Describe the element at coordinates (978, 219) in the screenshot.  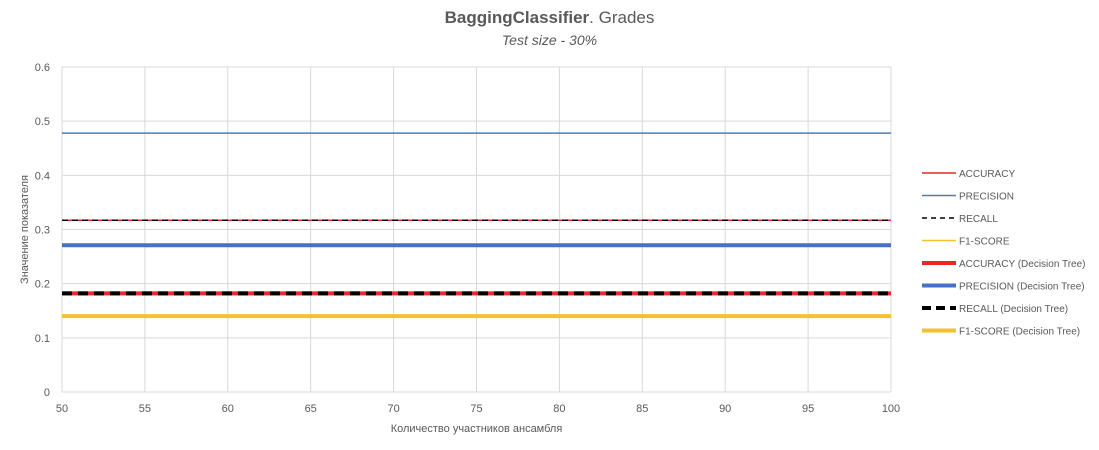
I see `legend-label: RECALL` at that location.